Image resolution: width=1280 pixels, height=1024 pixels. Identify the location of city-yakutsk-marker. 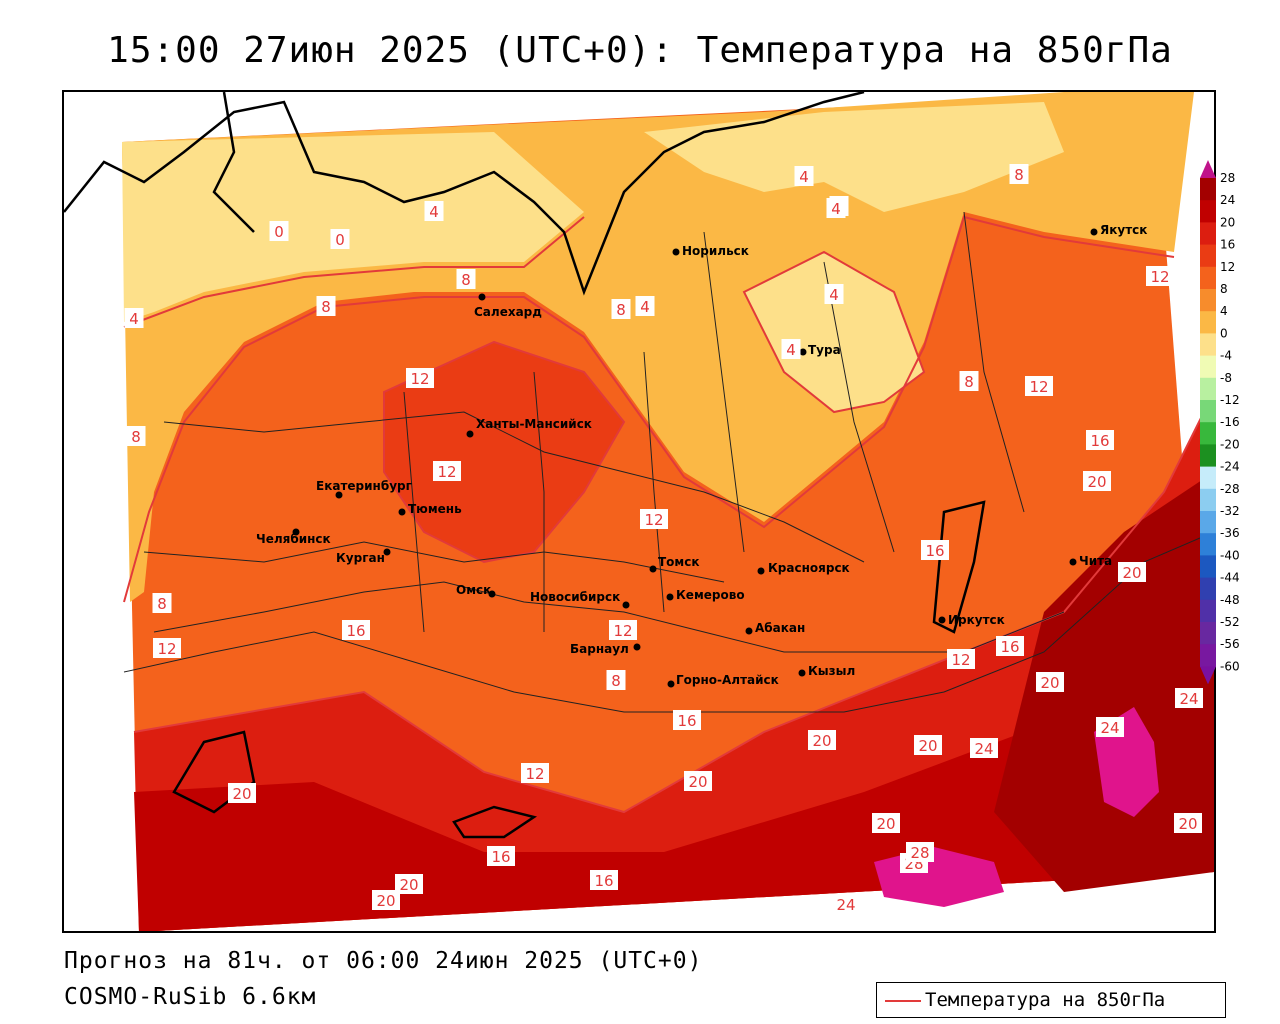
(1094, 232).